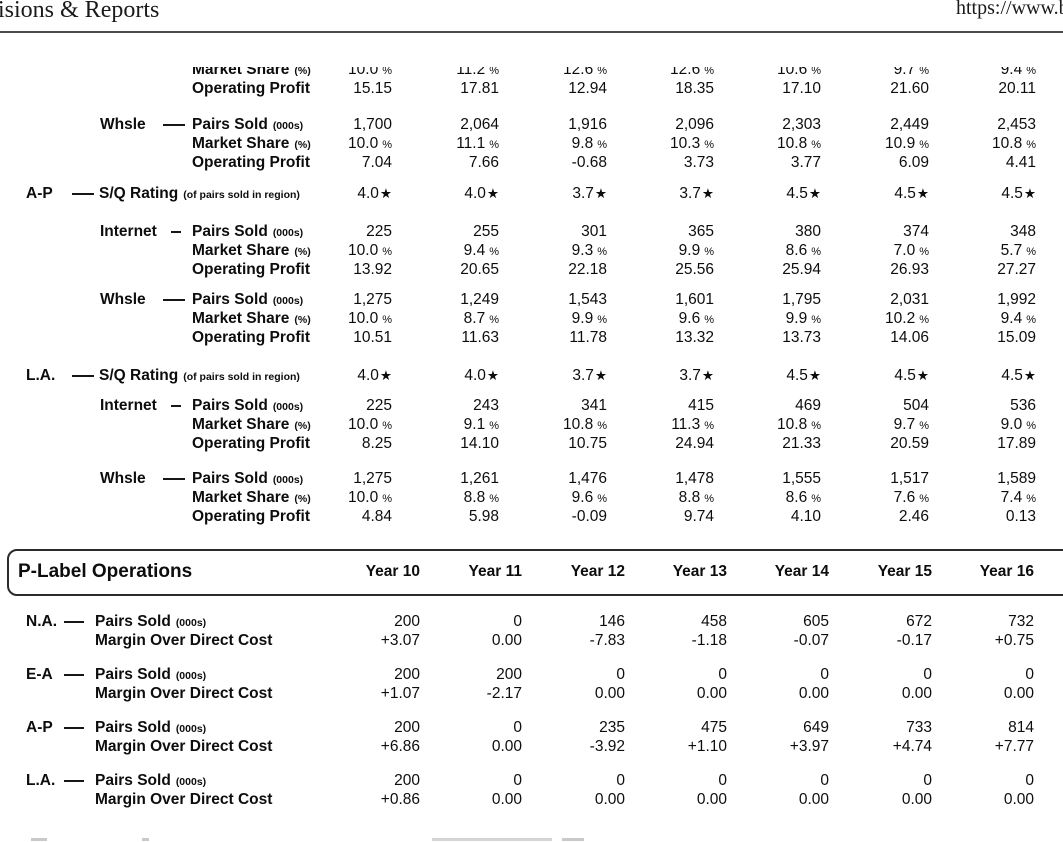 This screenshot has height=842, width=1063. What do you see at coordinates (481, 424) in the screenshot?
I see `value-cell: 9.1%` at bounding box center [481, 424].